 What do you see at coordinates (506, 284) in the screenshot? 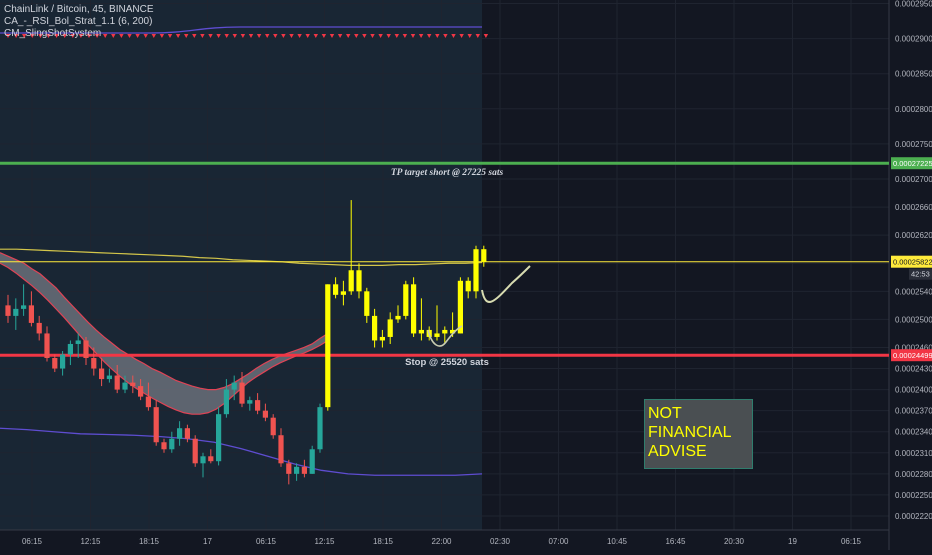
I see `projection-curve` at bounding box center [506, 284].